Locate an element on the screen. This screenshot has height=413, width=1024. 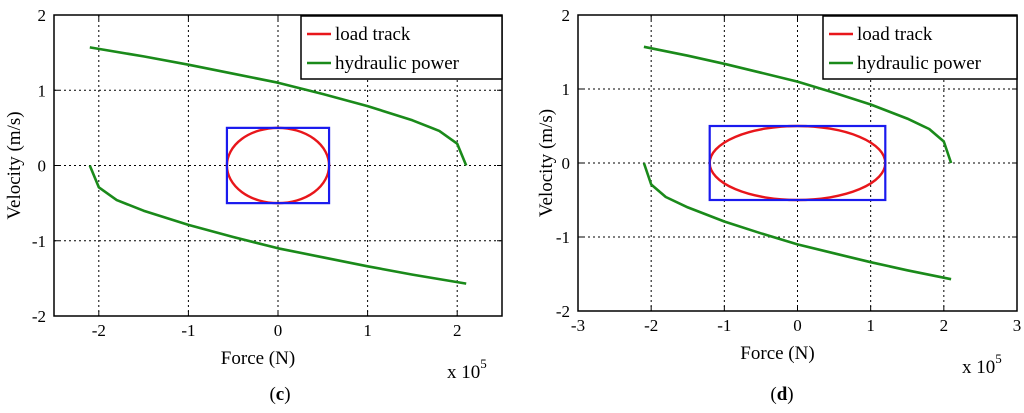
panel-d-x-multiplier-exponent: 5 is located at coordinates (998, 358).